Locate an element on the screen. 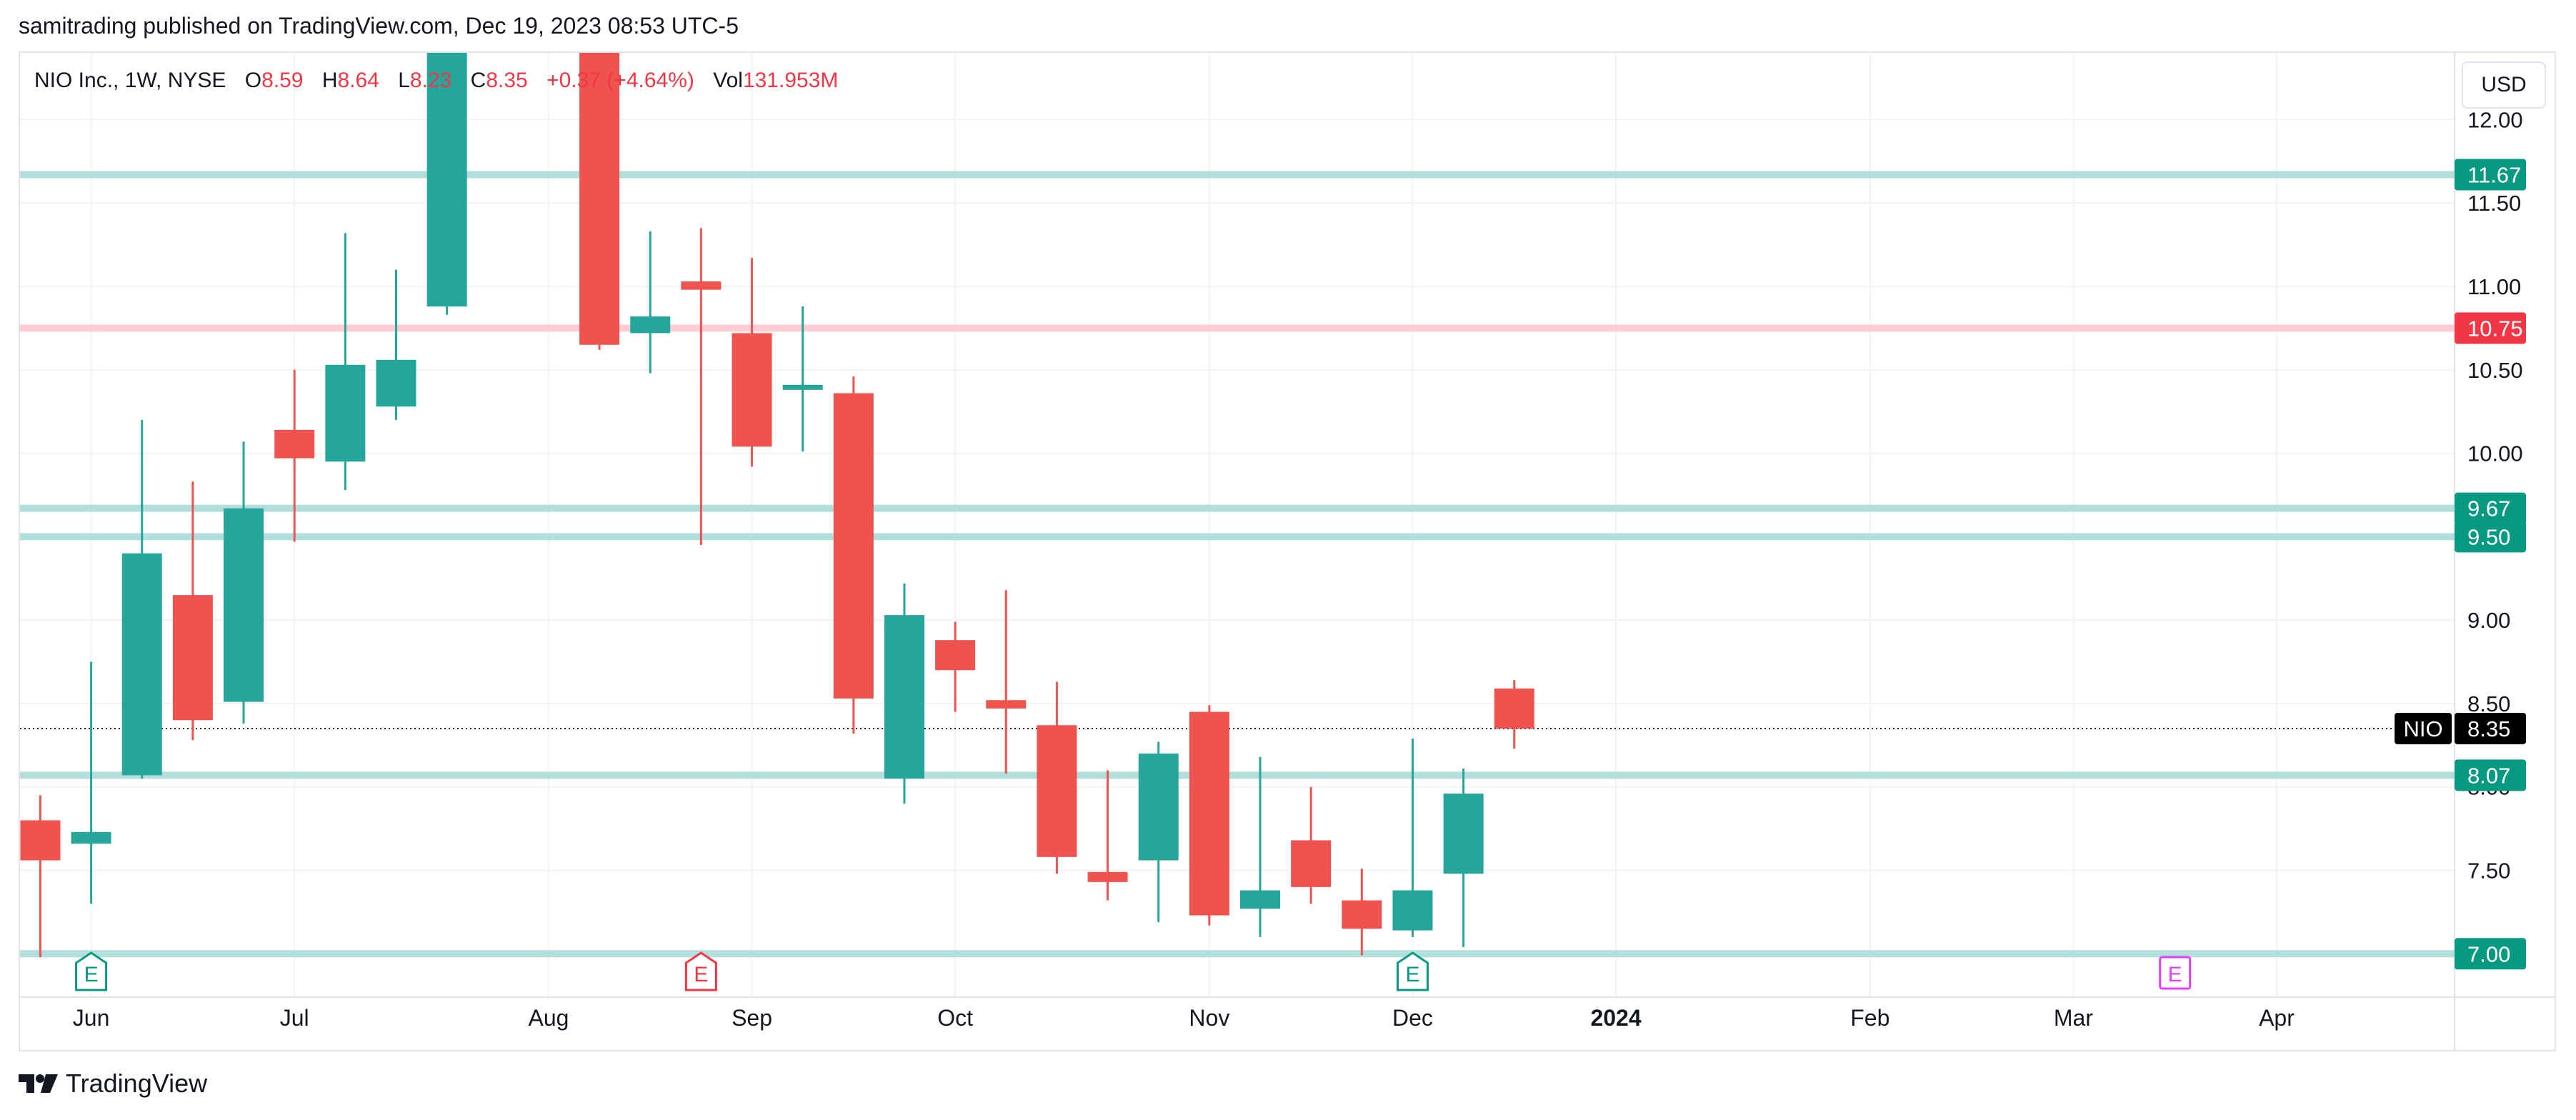  legend-volume-label: Vol is located at coordinates (728, 80).